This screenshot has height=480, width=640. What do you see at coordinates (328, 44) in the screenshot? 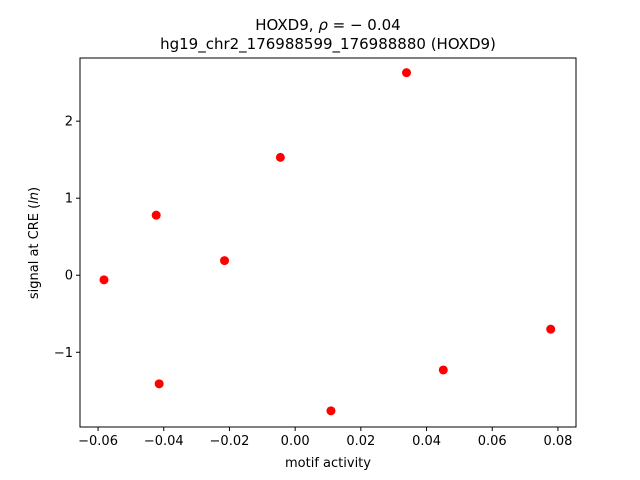
I see `chart-title-line-2: hg19_chr2_176988599_176988880 (HOXD9)` at bounding box center [328, 44].